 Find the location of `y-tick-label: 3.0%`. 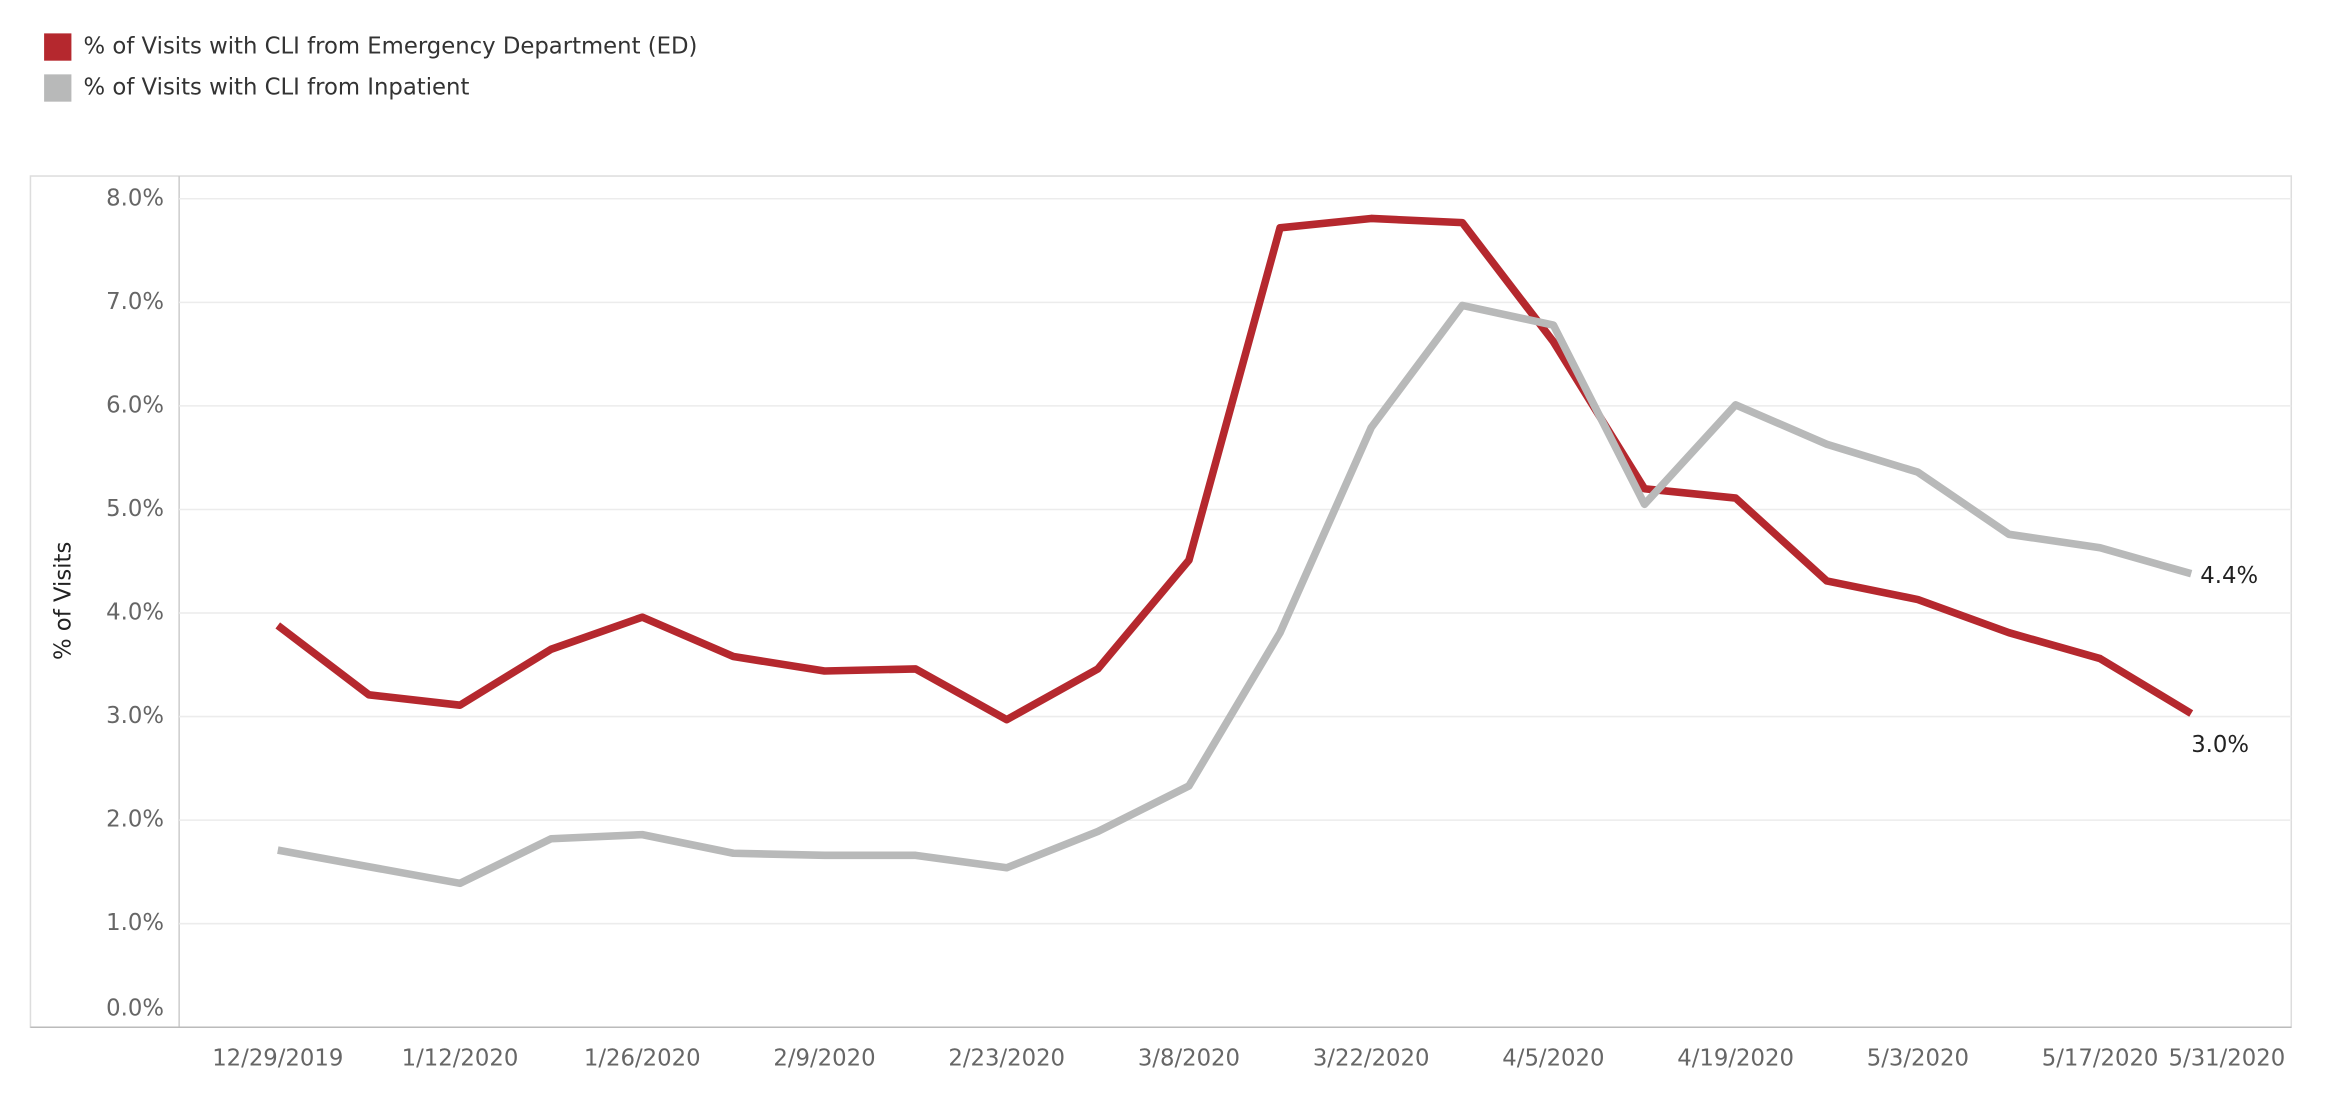

y-tick-label: 3.0% is located at coordinates (135, 716).